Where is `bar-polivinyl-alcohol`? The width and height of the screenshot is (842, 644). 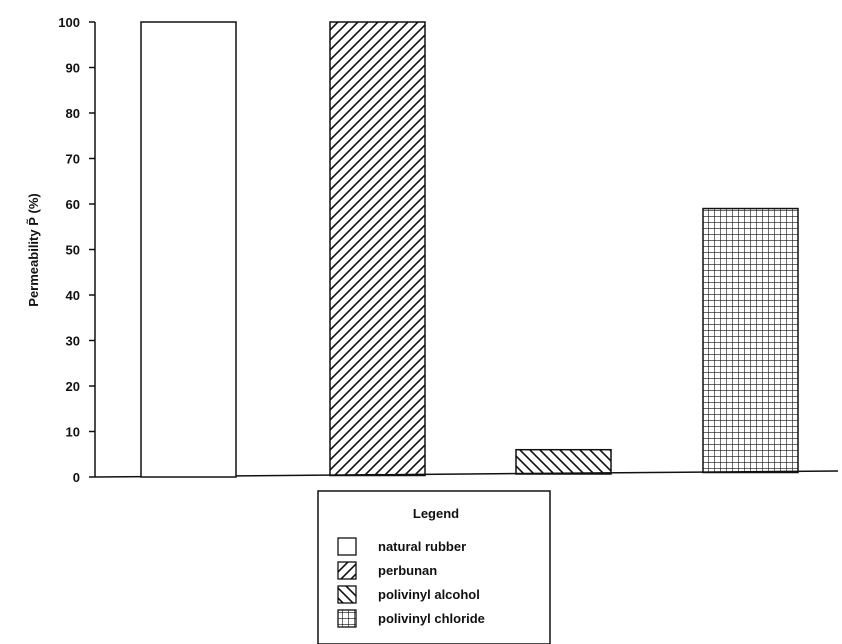
bar-polivinyl-alcohol is located at coordinates (563, 461).